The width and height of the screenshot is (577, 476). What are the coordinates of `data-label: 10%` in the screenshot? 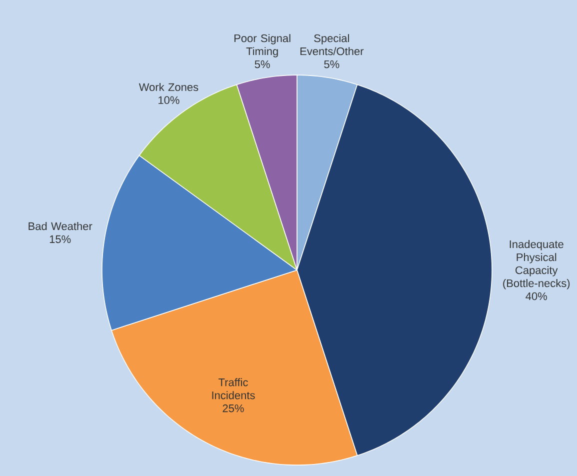 It's located at (169, 100).